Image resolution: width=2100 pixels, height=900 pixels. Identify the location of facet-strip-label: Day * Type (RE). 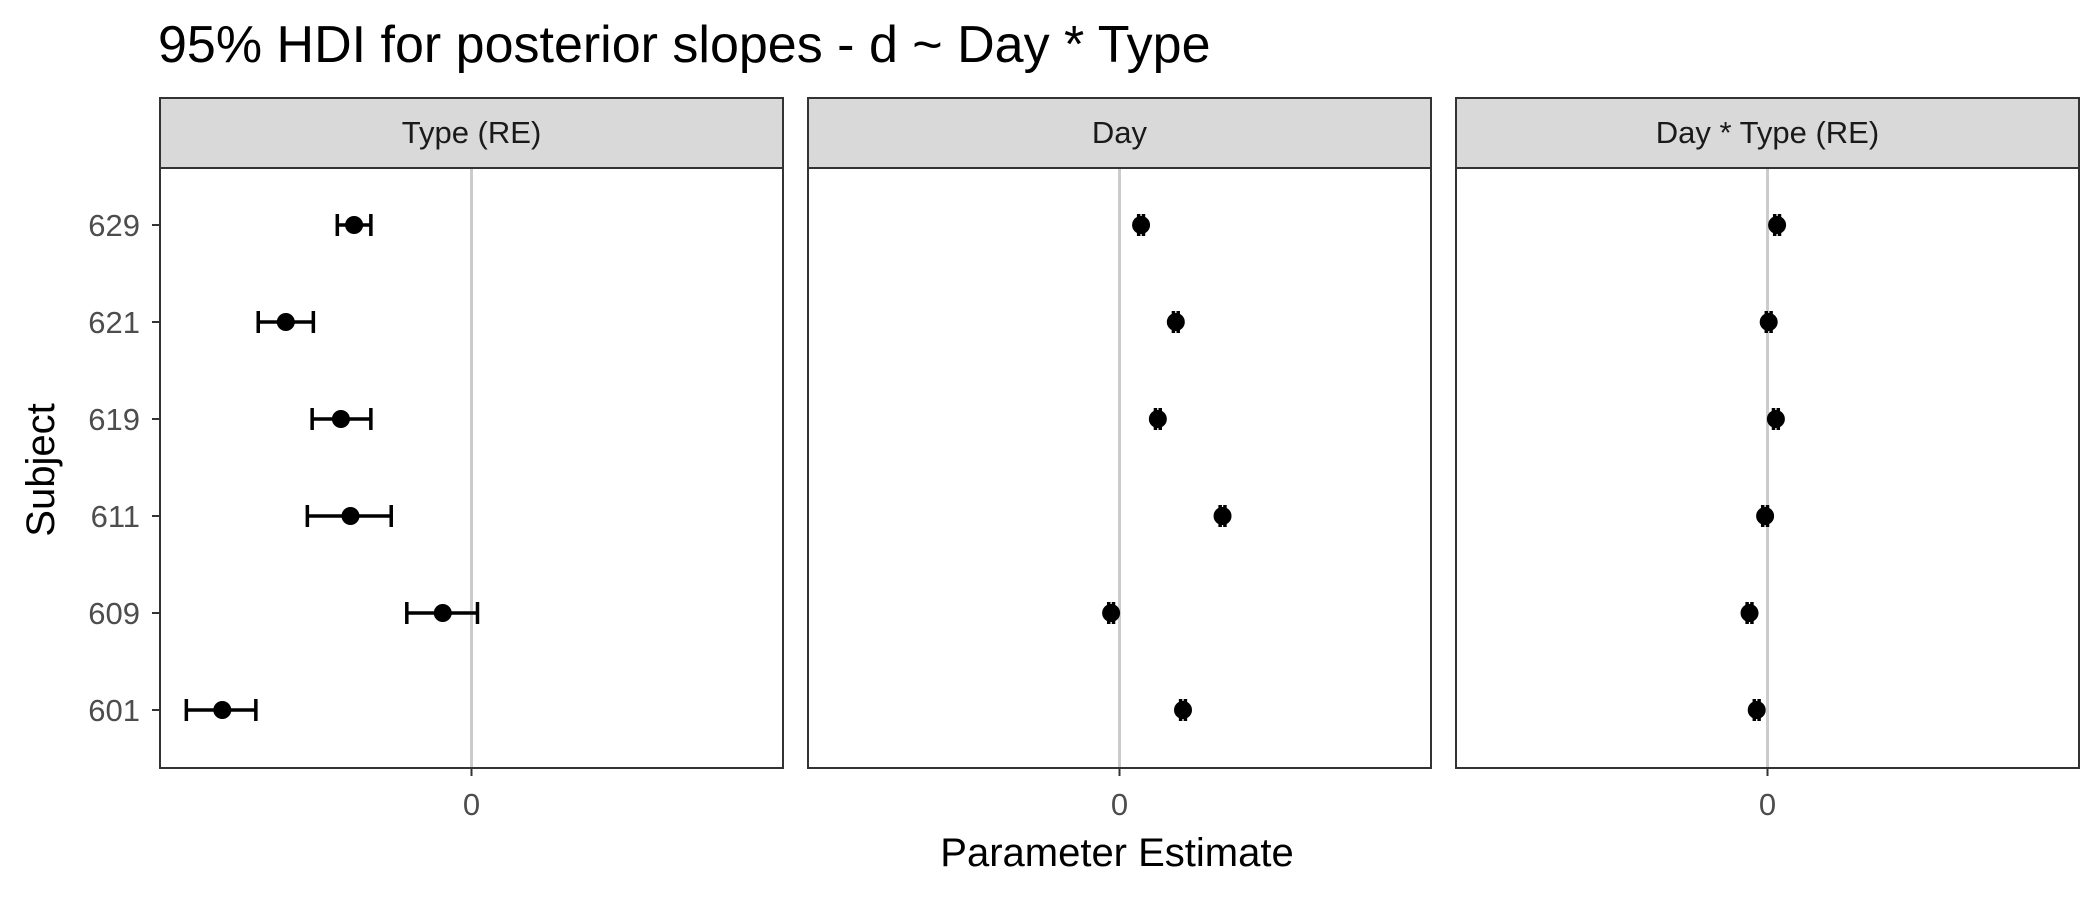
(1767, 132).